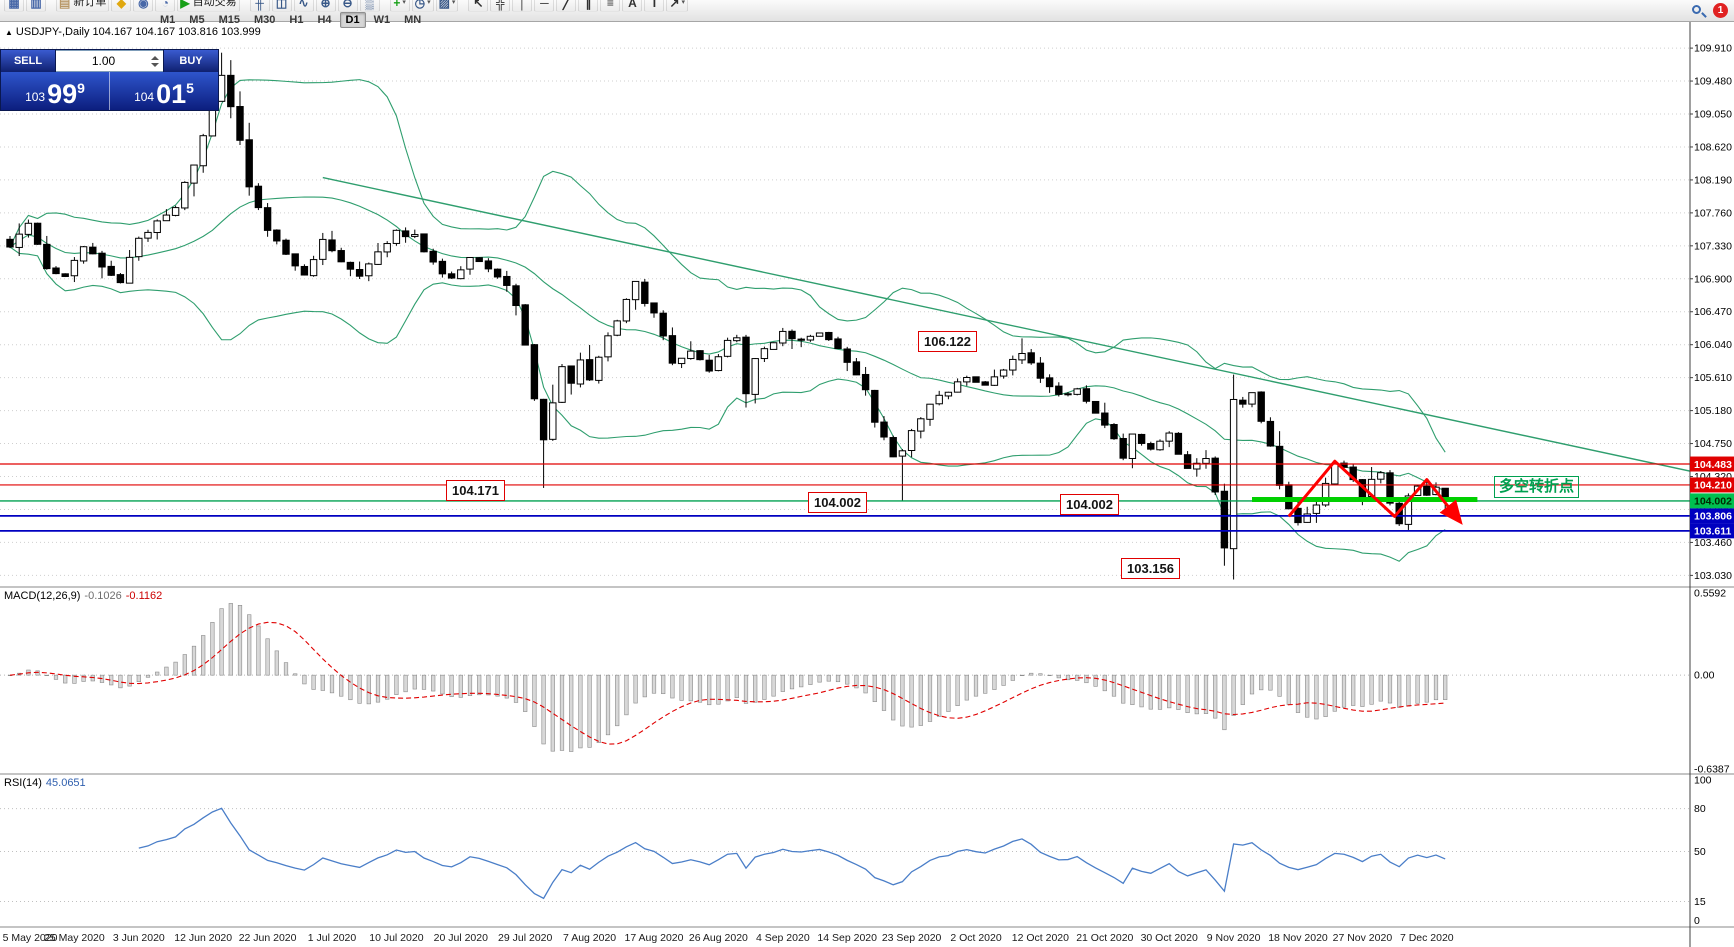 This screenshot has width=1734, height=947. I want to click on zoom-in-button: ⊕, so click(325, 6).